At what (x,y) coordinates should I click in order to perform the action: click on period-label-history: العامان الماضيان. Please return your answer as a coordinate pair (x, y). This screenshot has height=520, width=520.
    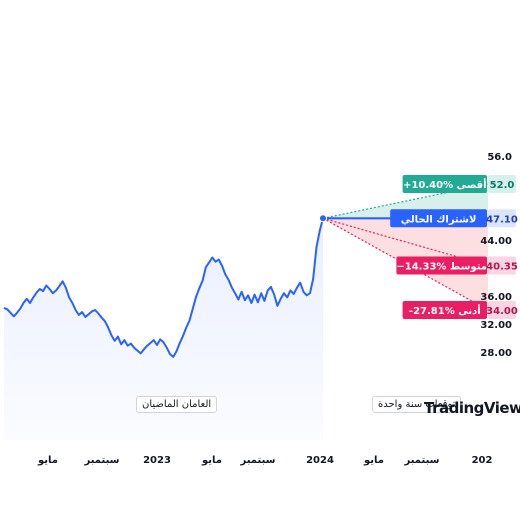
    Looking at the image, I should click on (177, 404).